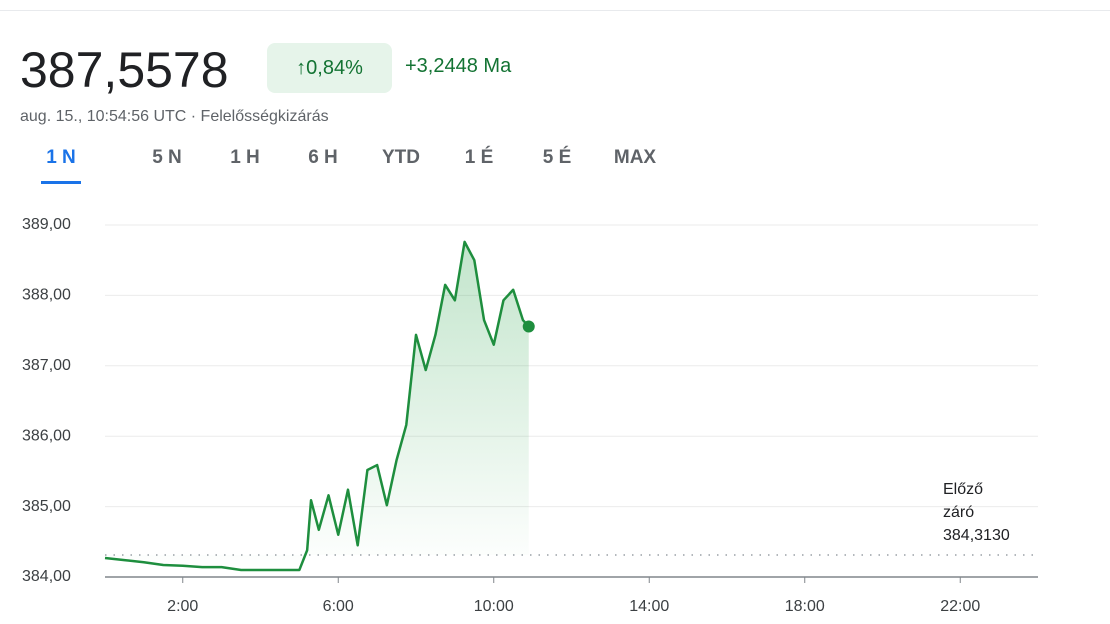 Image resolution: width=1110 pixels, height=624 pixels. I want to click on divider, so click(555, 10).